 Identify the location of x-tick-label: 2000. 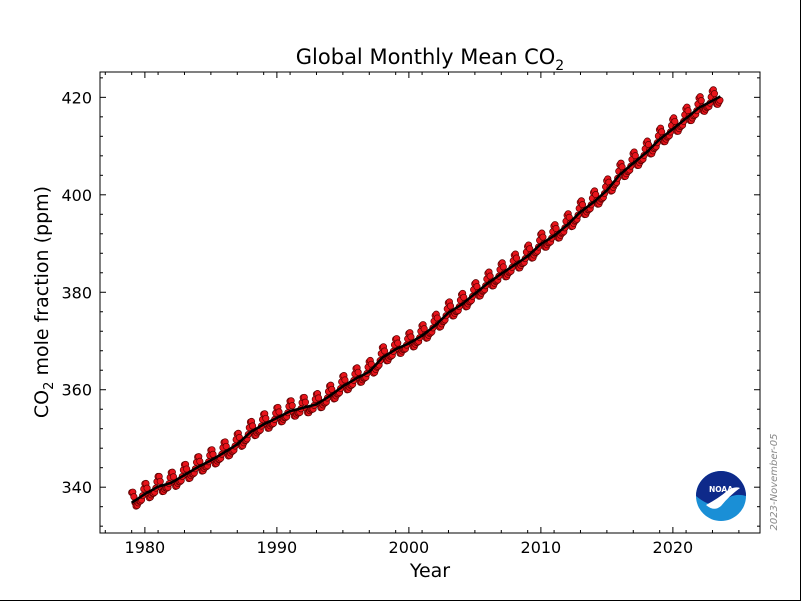
(409, 547).